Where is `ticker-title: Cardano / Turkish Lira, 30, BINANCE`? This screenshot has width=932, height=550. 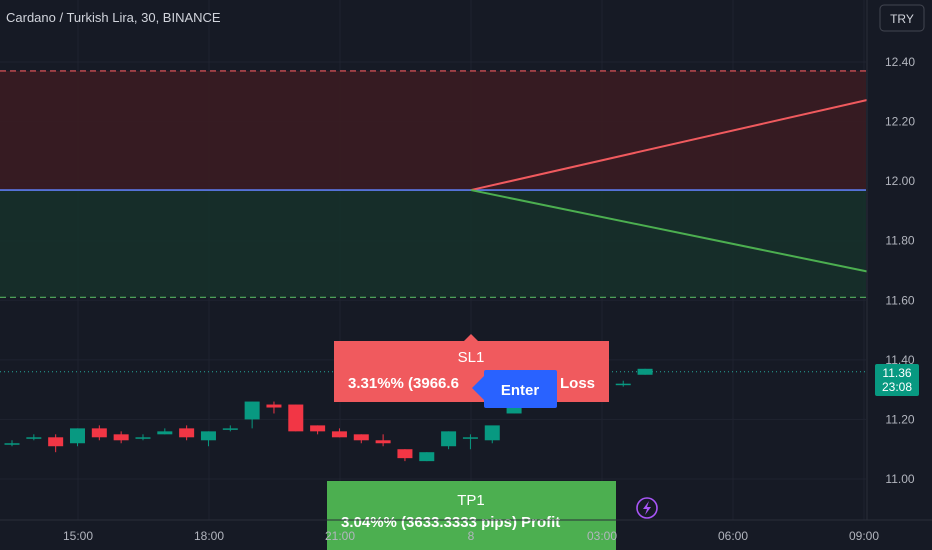 ticker-title: Cardano / Turkish Lira, 30, BINANCE is located at coordinates (113, 17).